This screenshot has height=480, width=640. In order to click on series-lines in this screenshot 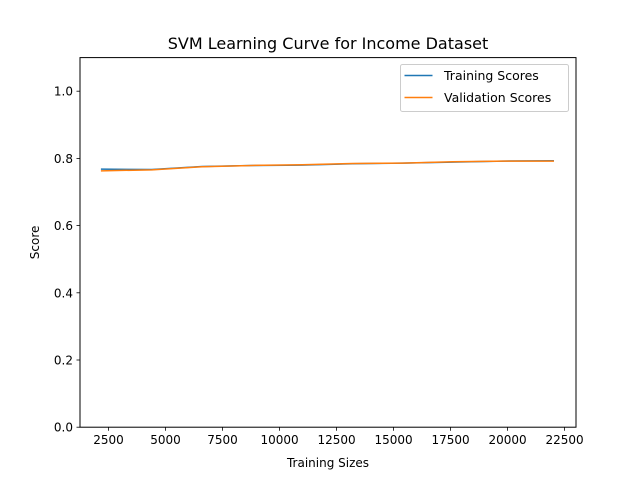, I will do `click(327, 165)`.